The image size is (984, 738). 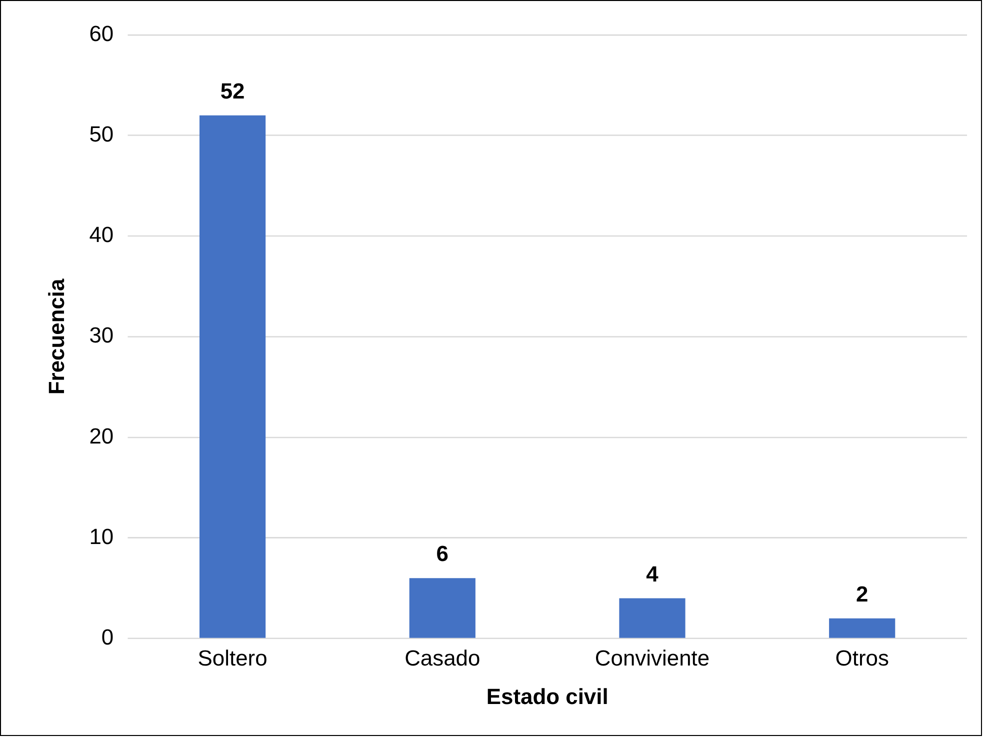 I want to click on y-tick-label: 20, so click(x=101, y=435).